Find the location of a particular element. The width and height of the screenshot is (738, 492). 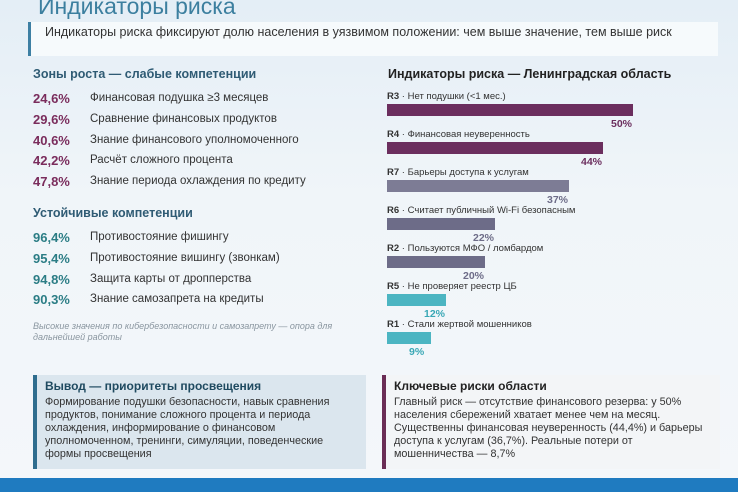

bar-code: R3 is located at coordinates (393, 96).